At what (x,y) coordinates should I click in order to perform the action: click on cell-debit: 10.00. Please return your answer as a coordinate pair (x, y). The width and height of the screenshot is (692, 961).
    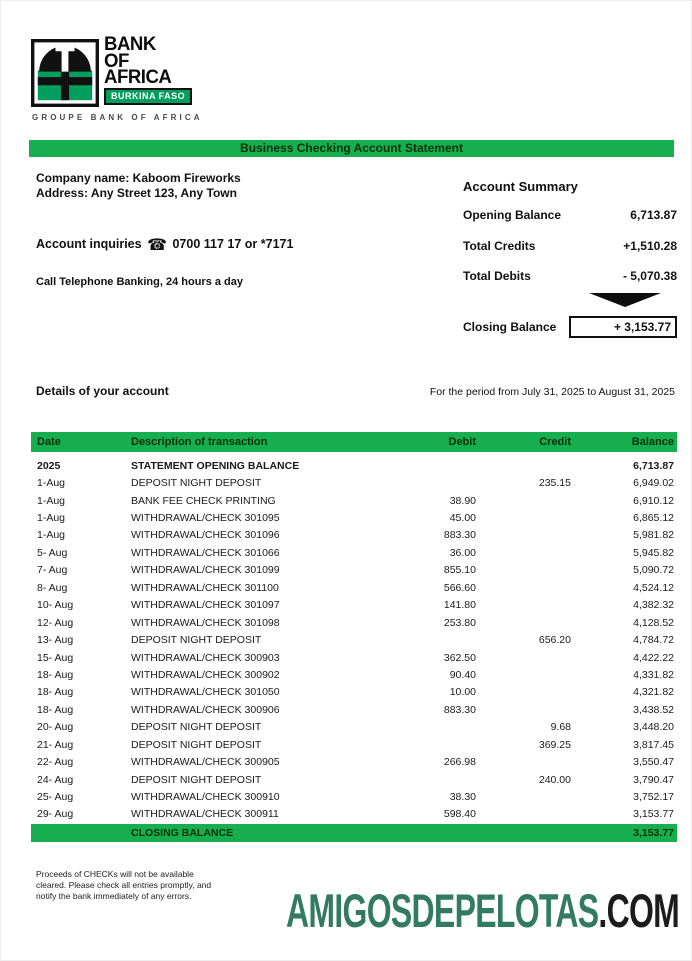
    Looking at the image, I should click on (462, 692).